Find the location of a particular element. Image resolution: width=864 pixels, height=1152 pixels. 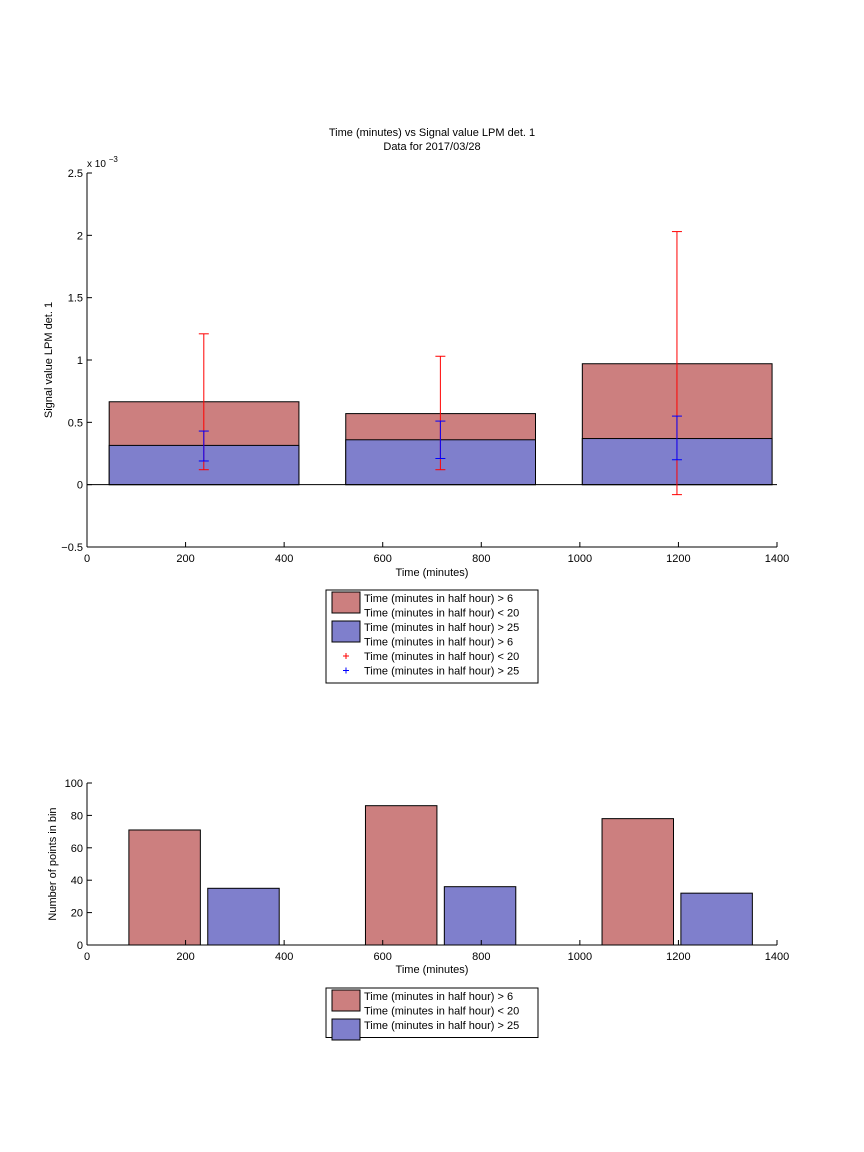

y-tick-label: 2.5 is located at coordinates (75, 174).